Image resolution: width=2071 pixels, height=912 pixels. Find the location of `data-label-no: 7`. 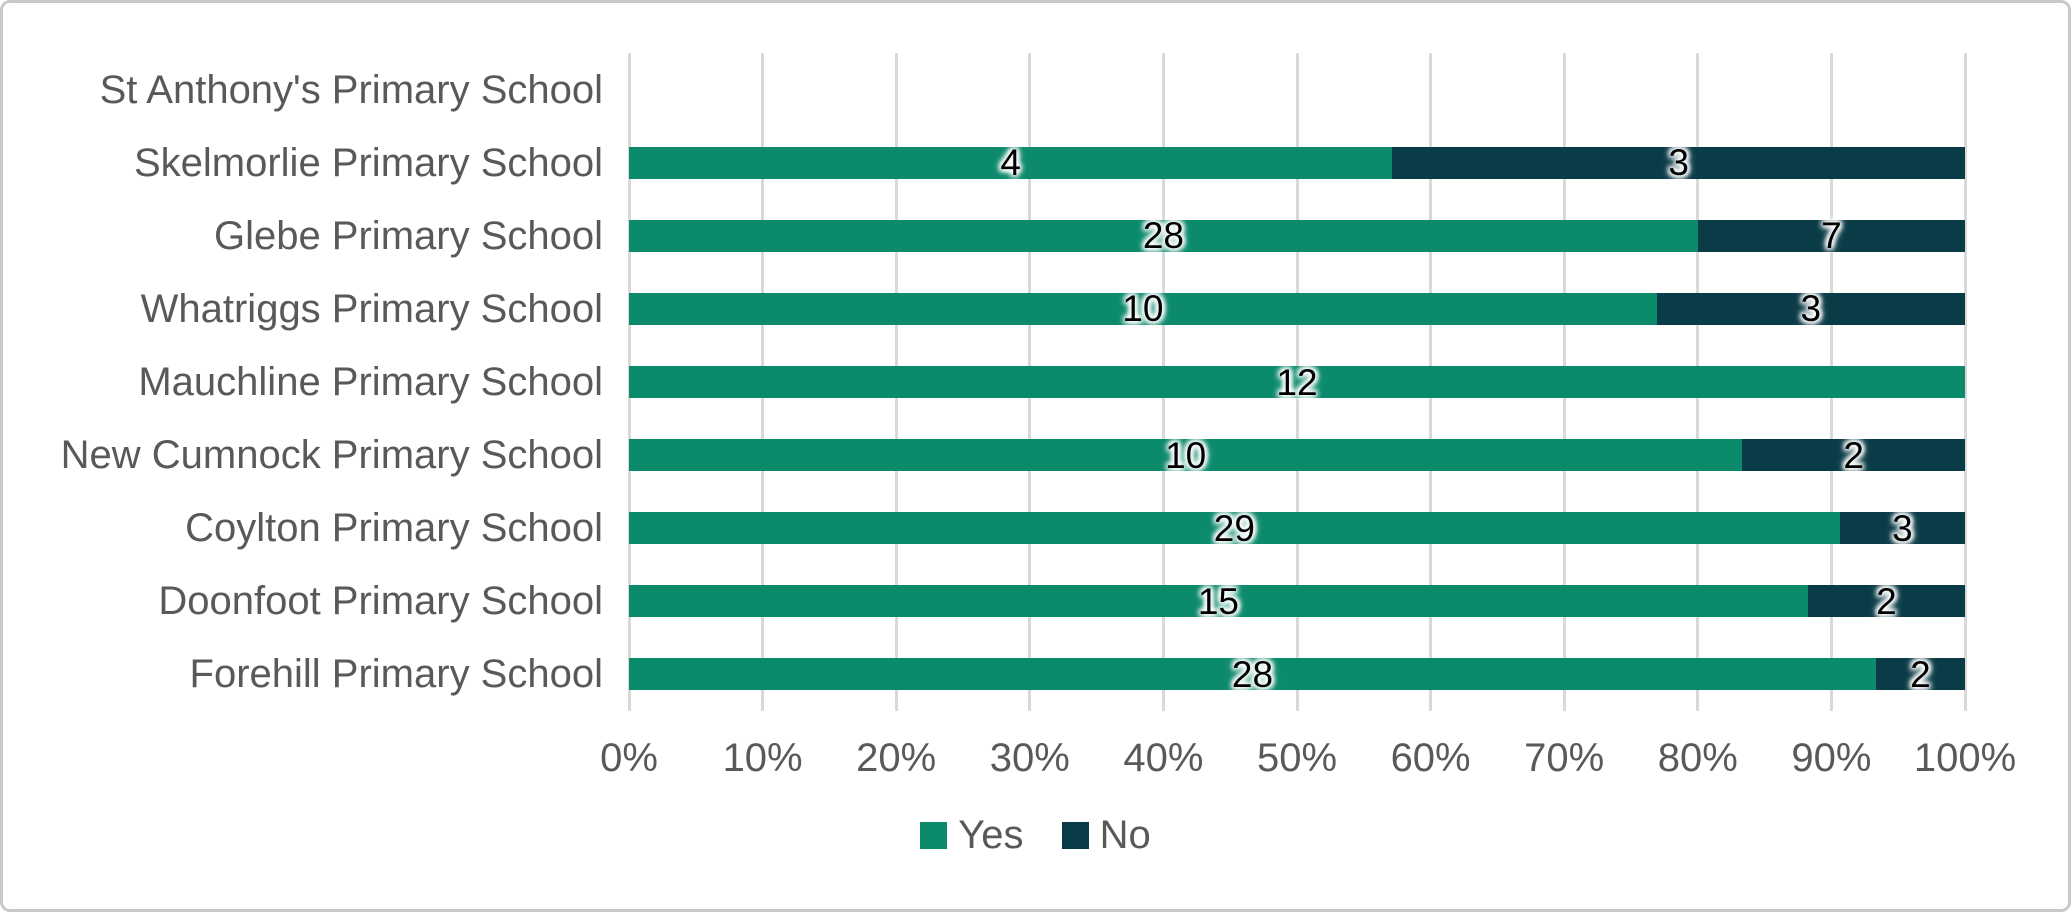

data-label-no: 7 is located at coordinates (1831, 236).